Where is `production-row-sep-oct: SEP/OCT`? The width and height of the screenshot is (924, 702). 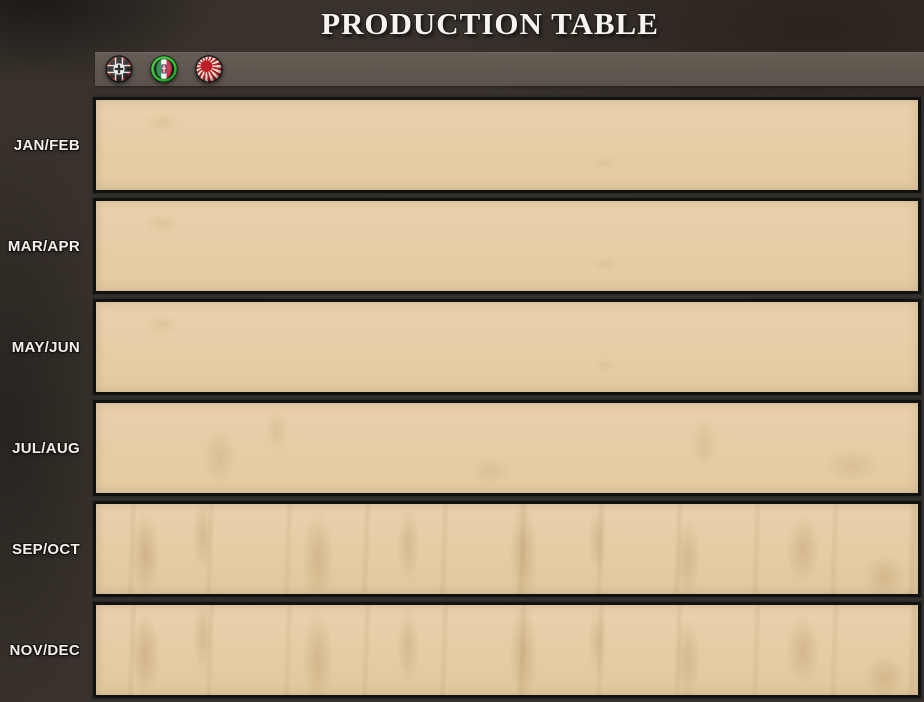 production-row-sep-oct: SEP/OCT is located at coordinates (462, 549).